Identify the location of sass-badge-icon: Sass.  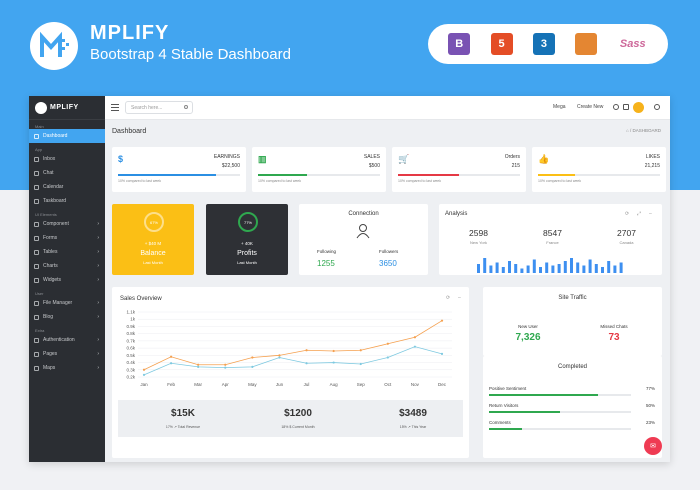
(632, 44).